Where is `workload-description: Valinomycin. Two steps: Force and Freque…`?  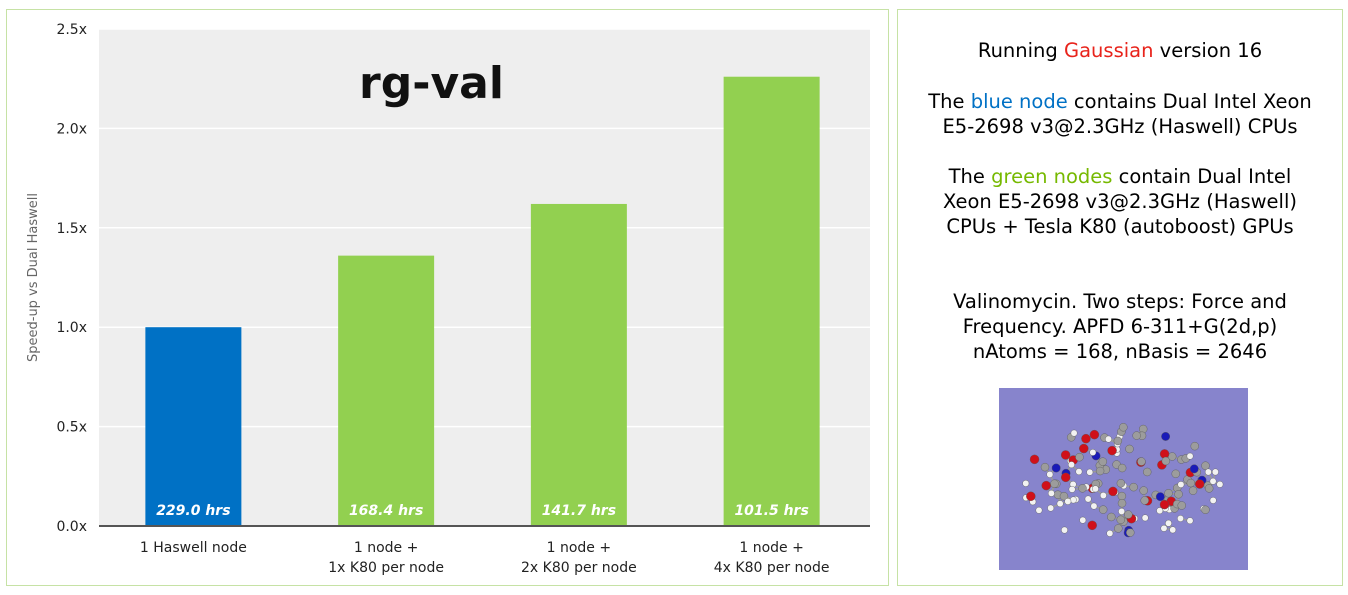 workload-description: Valinomycin. Two steps: Force and Freque… is located at coordinates (1120, 326).